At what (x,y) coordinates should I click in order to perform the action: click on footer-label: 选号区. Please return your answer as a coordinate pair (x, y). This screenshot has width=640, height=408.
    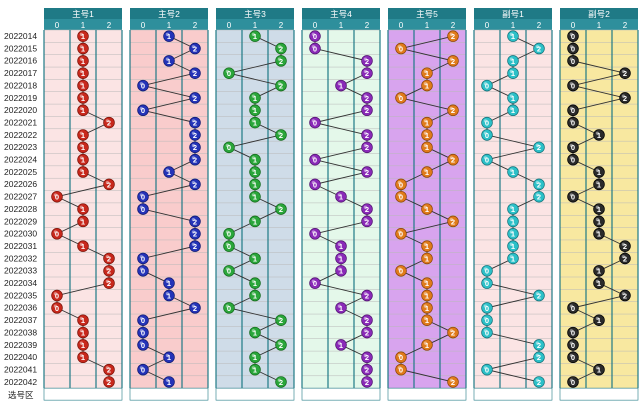
    Looking at the image, I should click on (21, 395).